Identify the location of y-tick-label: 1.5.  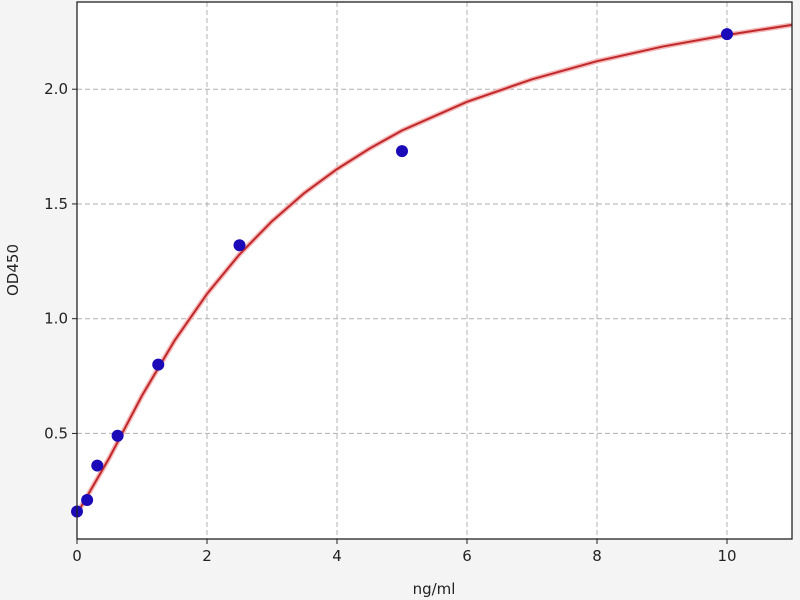
(56, 204).